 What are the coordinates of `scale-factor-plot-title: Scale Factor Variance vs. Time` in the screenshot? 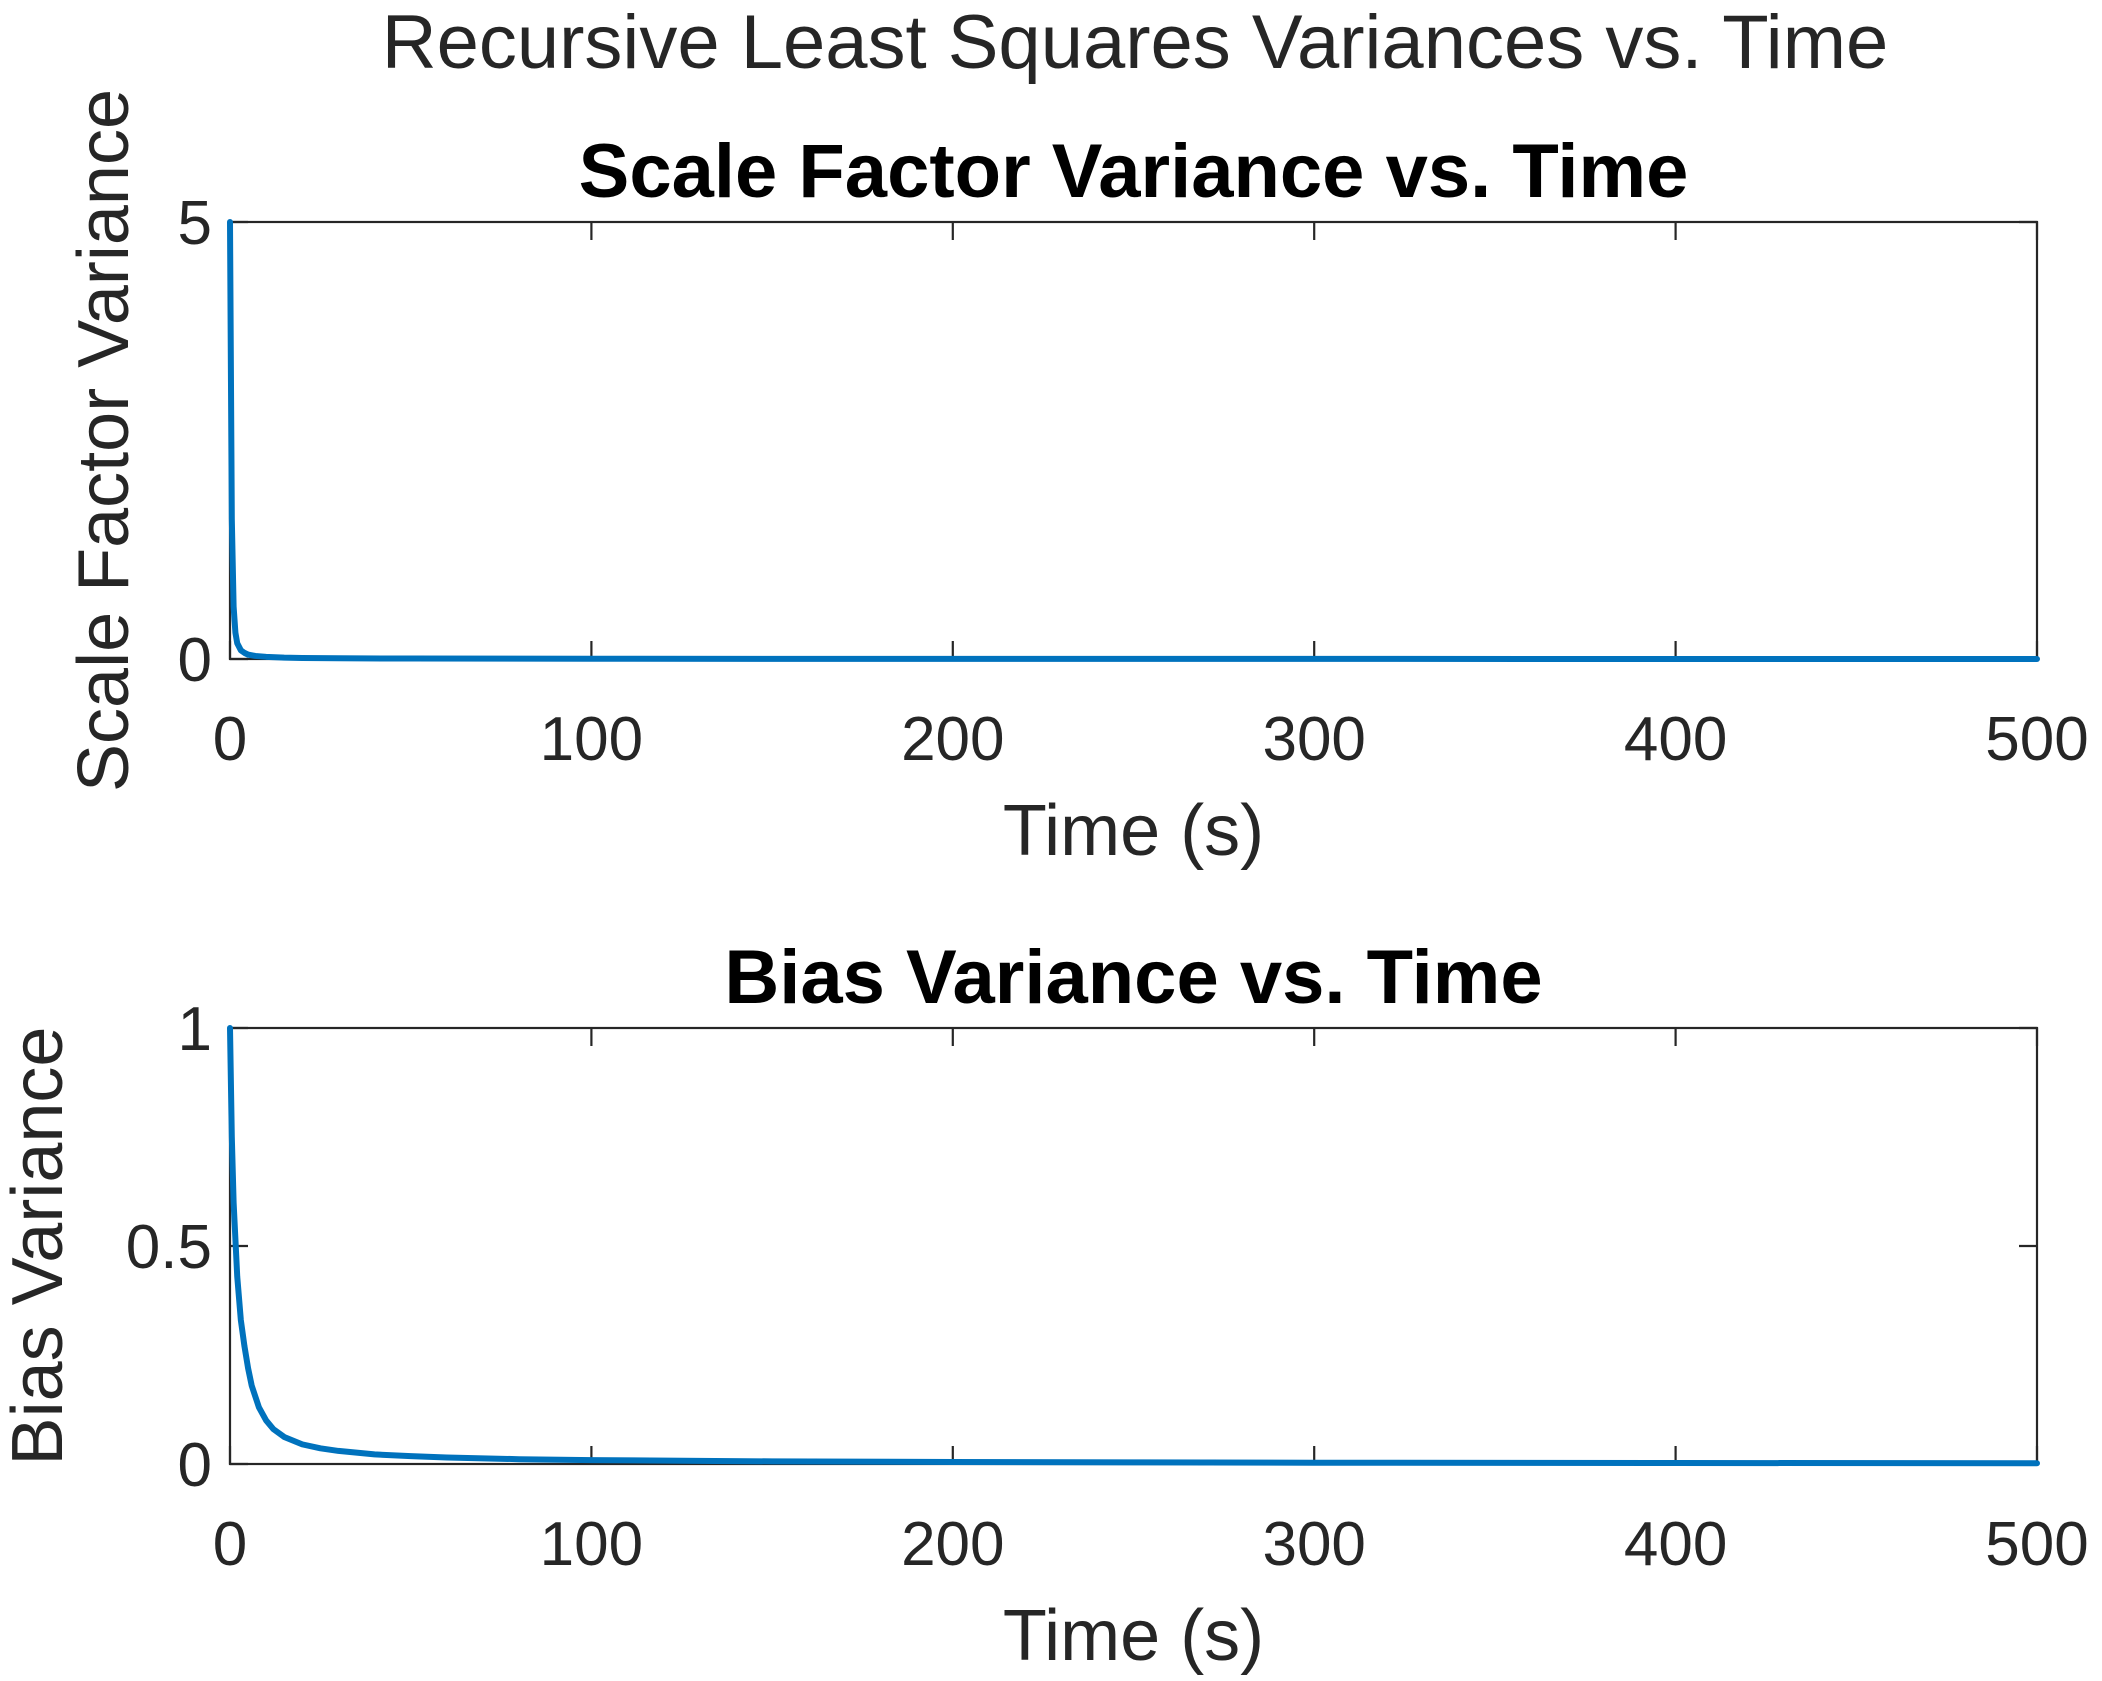 It's located at (1134, 171).